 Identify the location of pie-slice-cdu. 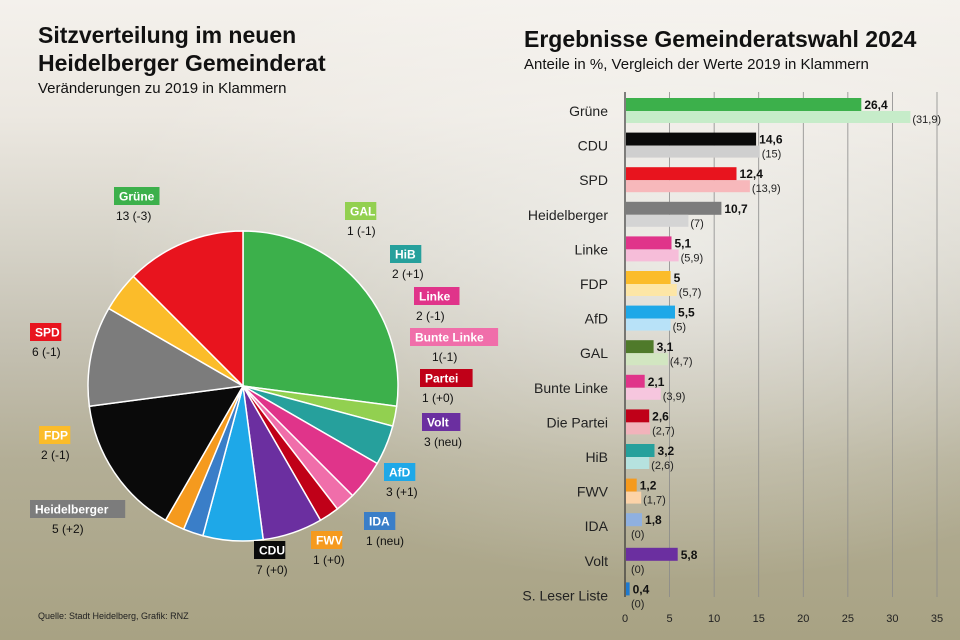
(166, 453).